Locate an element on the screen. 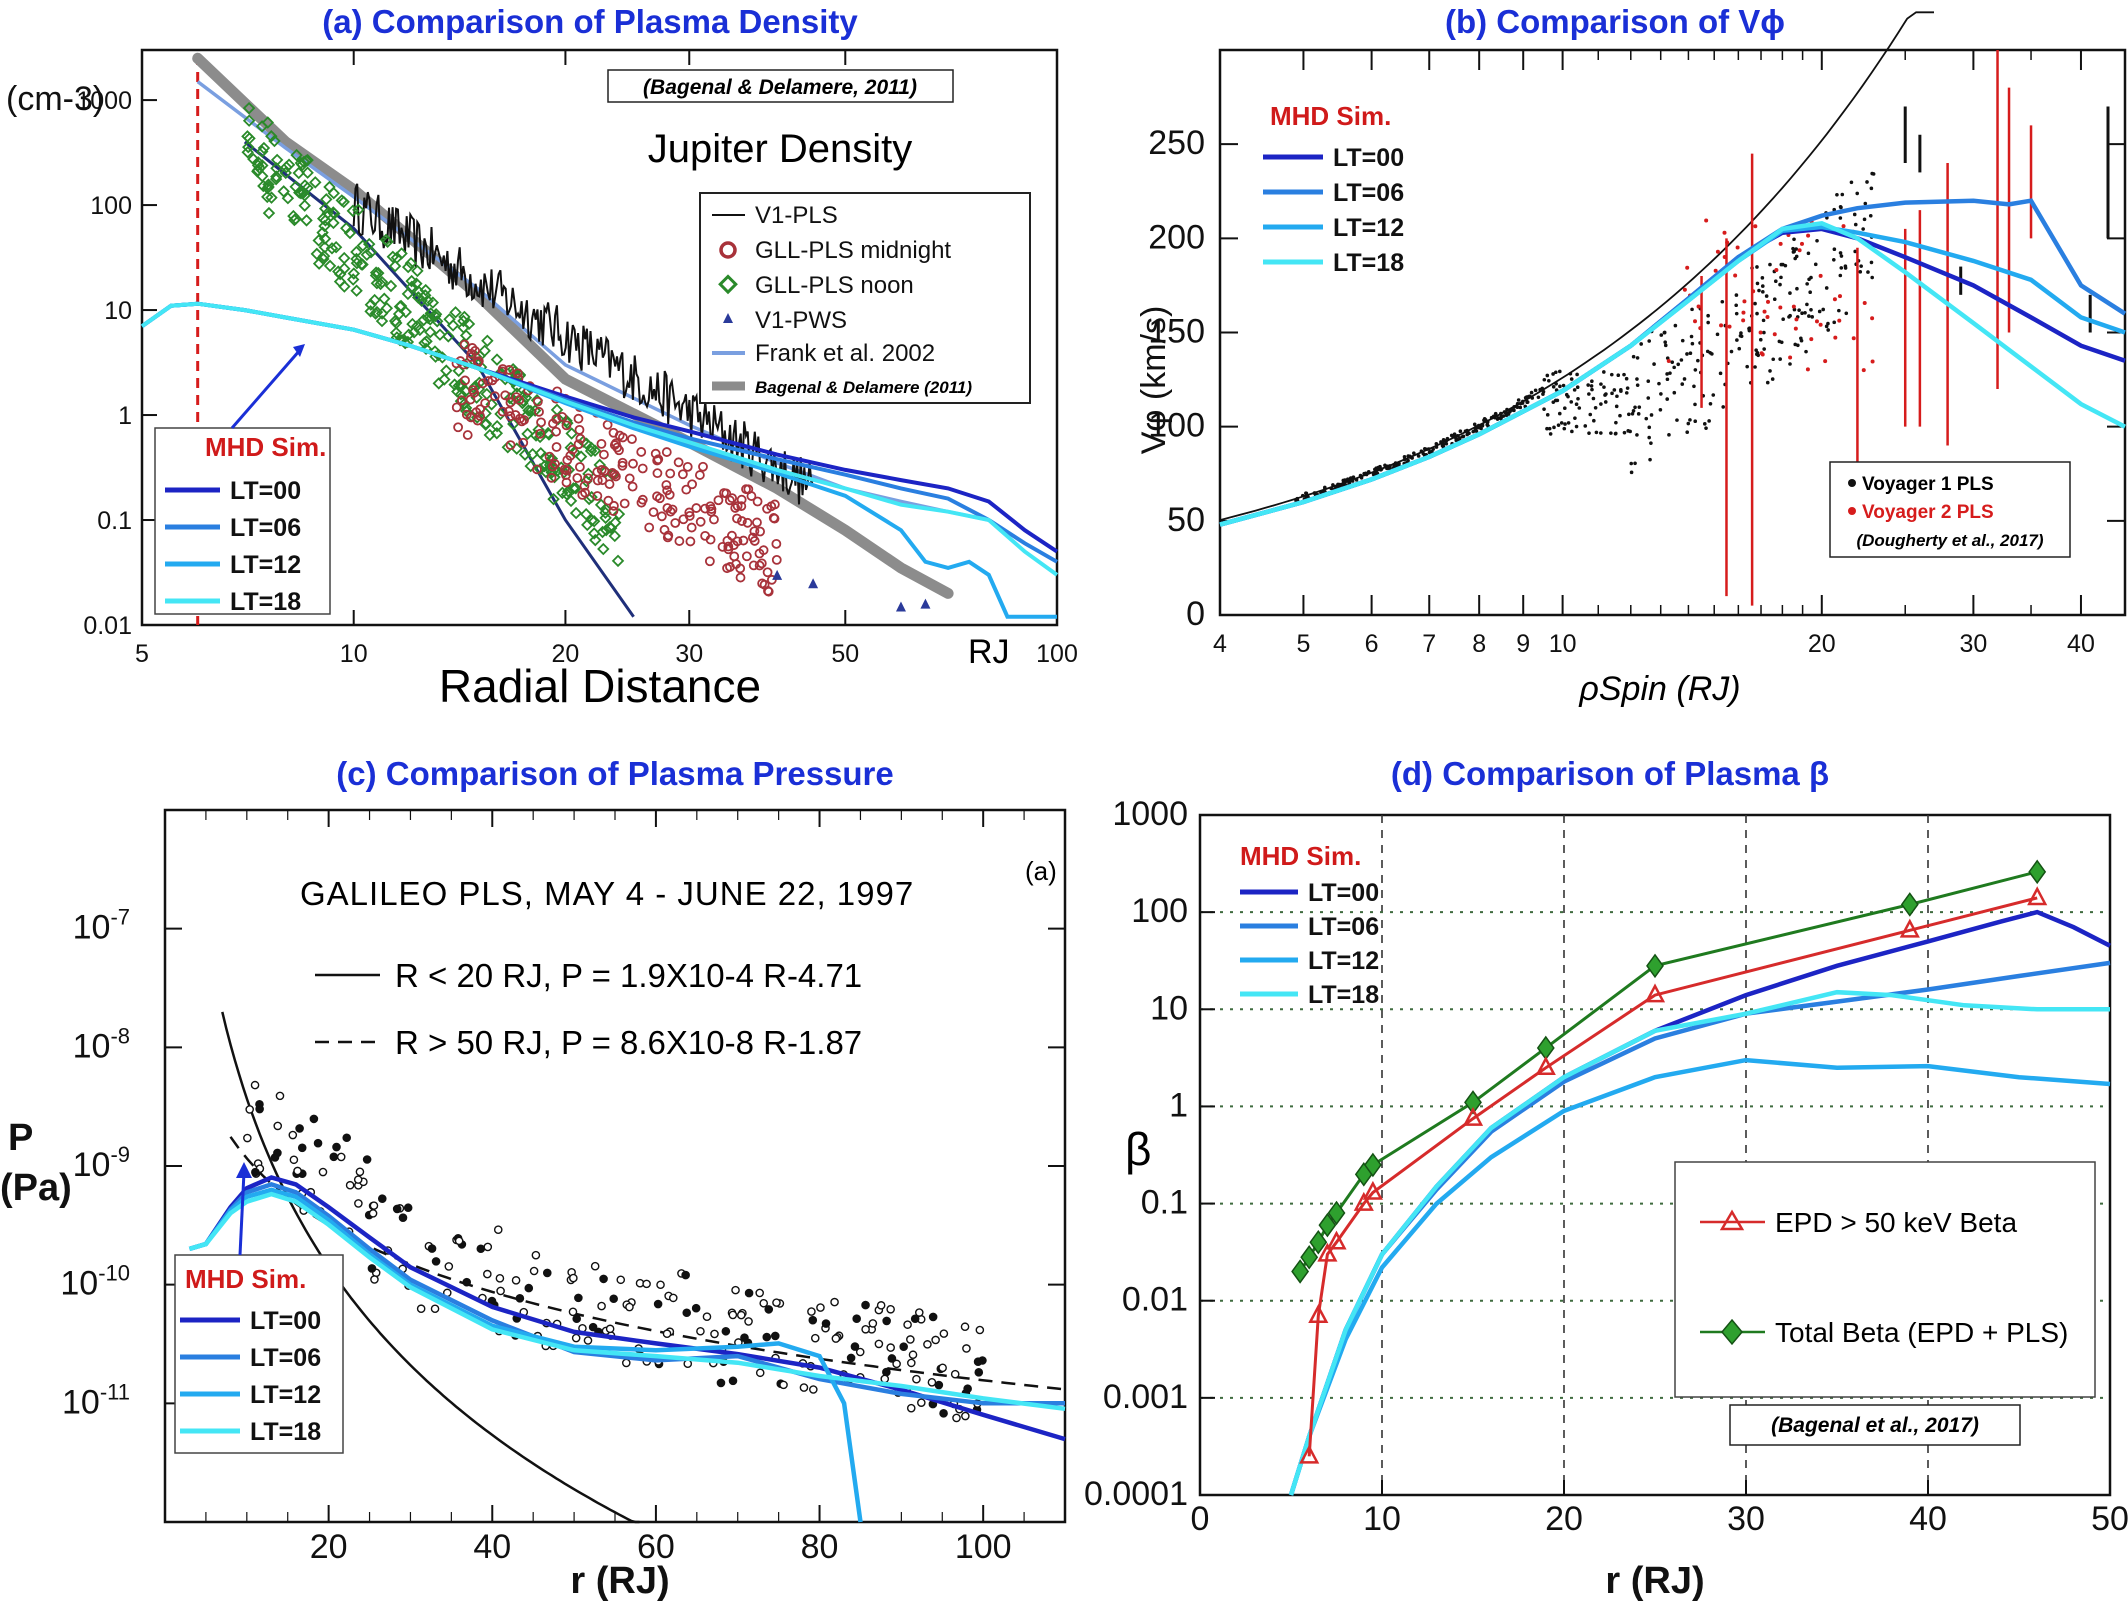 The image size is (2128, 1609). legend-epd: EPD > 50 keV Beta is located at coordinates (1896, 1222).